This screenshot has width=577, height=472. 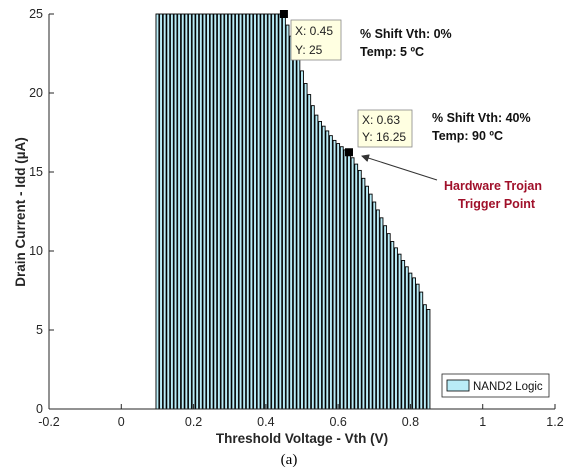 I want to click on datatip-1-y: Y: 25, so click(x=309, y=50).